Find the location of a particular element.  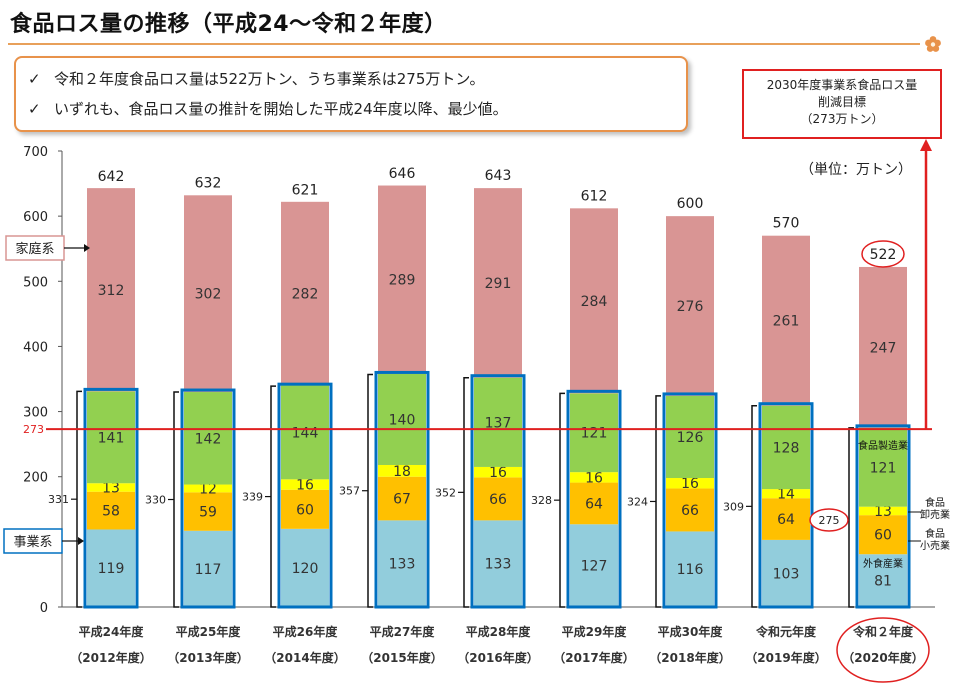

business-label-box is located at coordinates (33, 541).